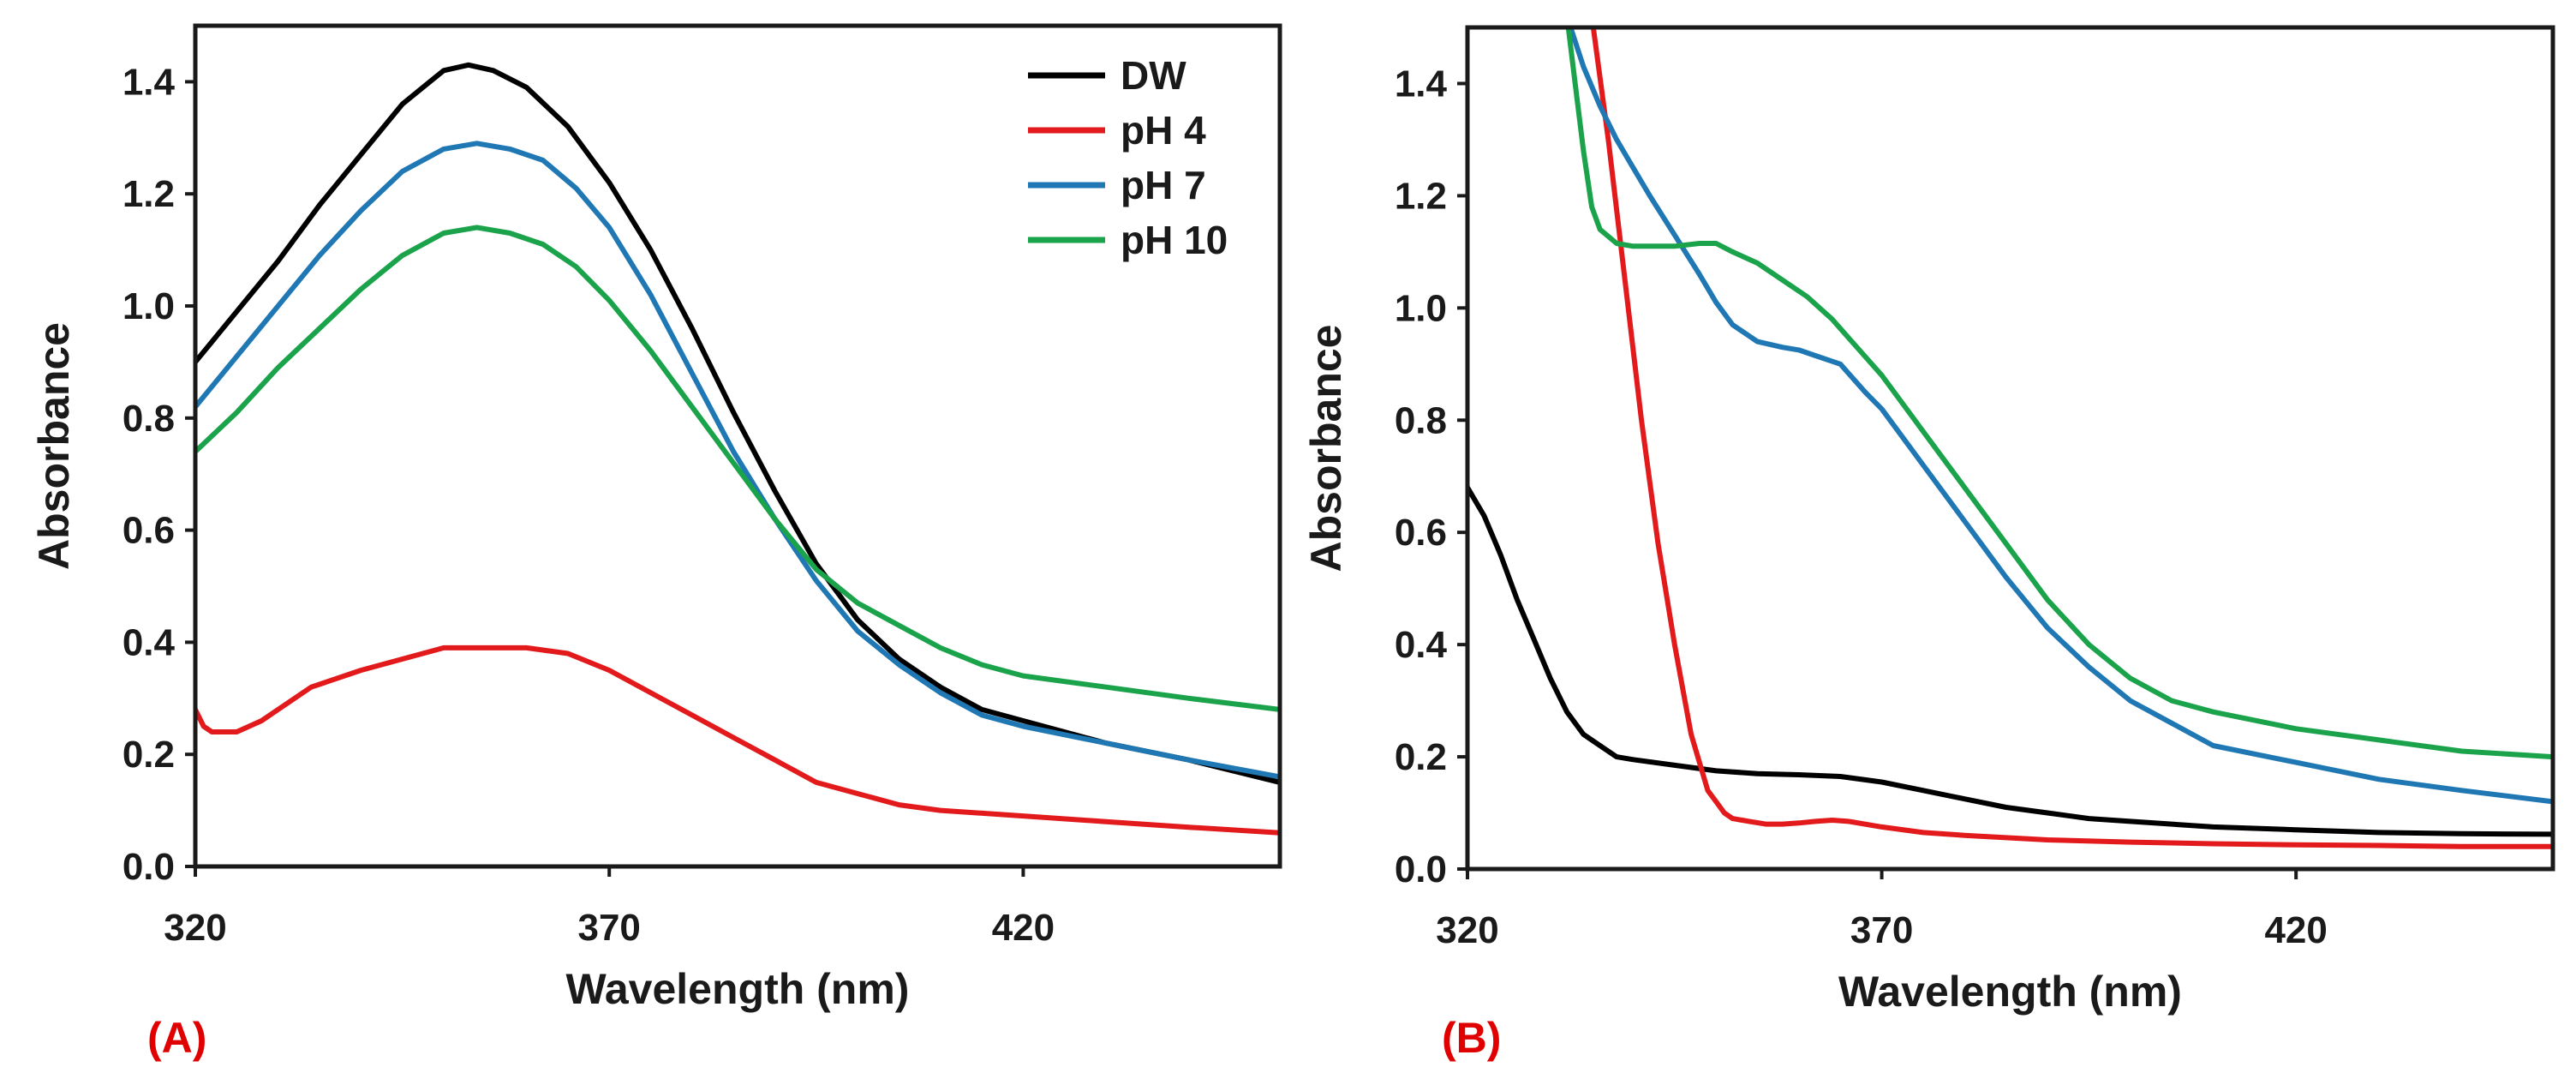  I want to click on legend-label: DW, so click(1154, 75).